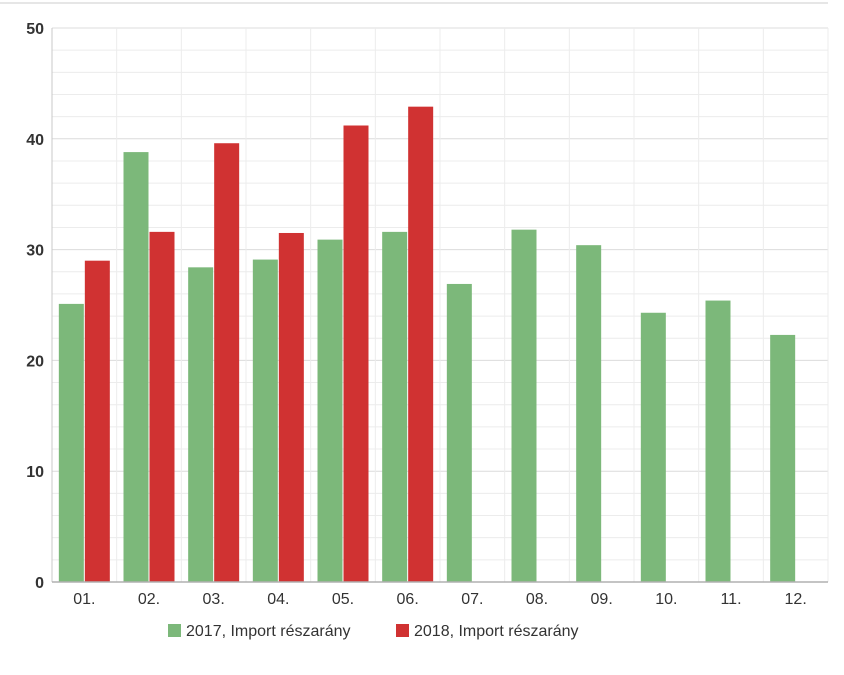 The width and height of the screenshot is (844, 675). What do you see at coordinates (35, 251) in the screenshot?
I see `y-tick-label: 30` at bounding box center [35, 251].